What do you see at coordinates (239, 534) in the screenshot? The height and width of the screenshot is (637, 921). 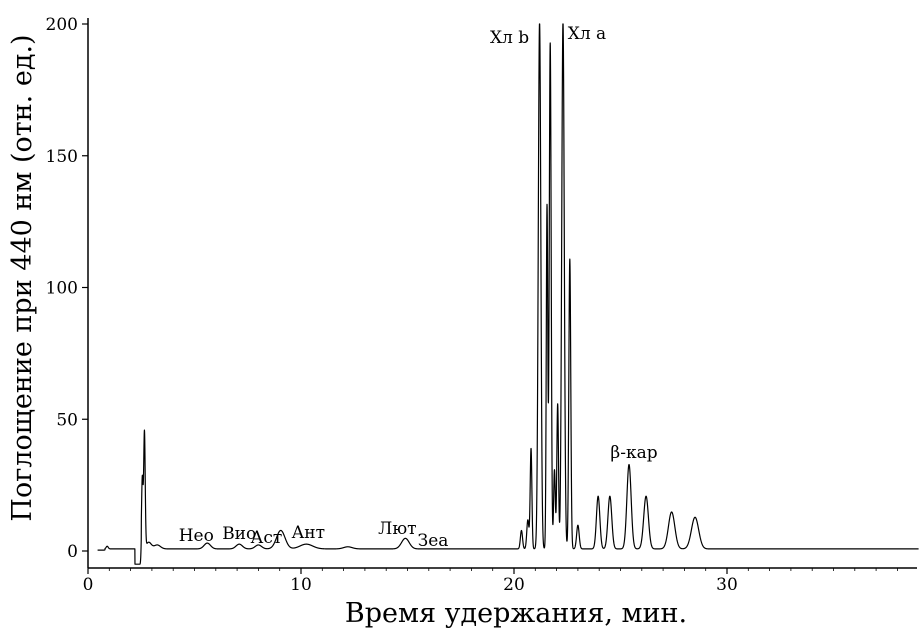 I see `peak-label: Вио` at bounding box center [239, 534].